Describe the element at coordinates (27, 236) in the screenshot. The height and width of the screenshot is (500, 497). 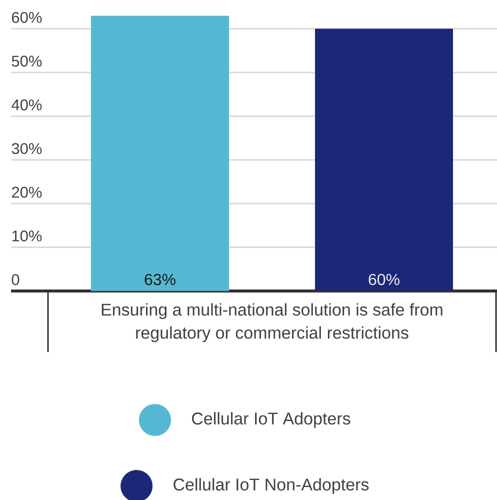
I see `y-tick-label: 10%` at that location.